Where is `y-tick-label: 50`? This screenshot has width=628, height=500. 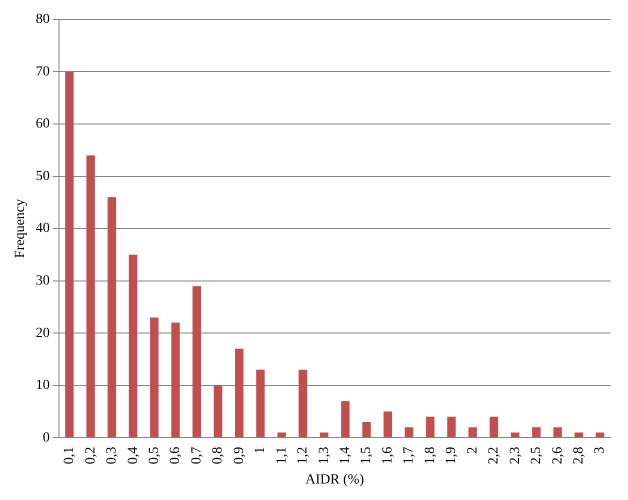 y-tick-label: 50 is located at coordinates (43, 176).